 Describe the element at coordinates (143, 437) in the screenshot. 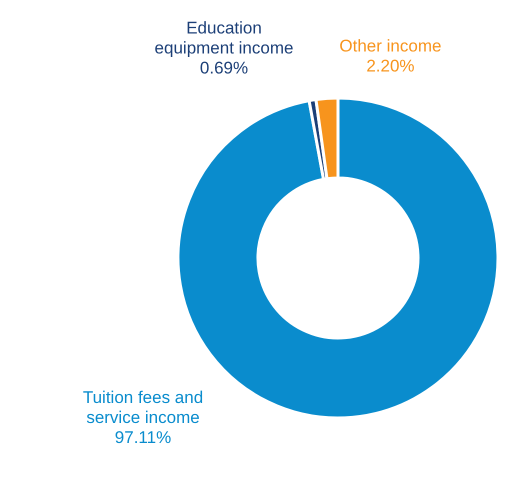

I see `data-label: 97.11%` at that location.